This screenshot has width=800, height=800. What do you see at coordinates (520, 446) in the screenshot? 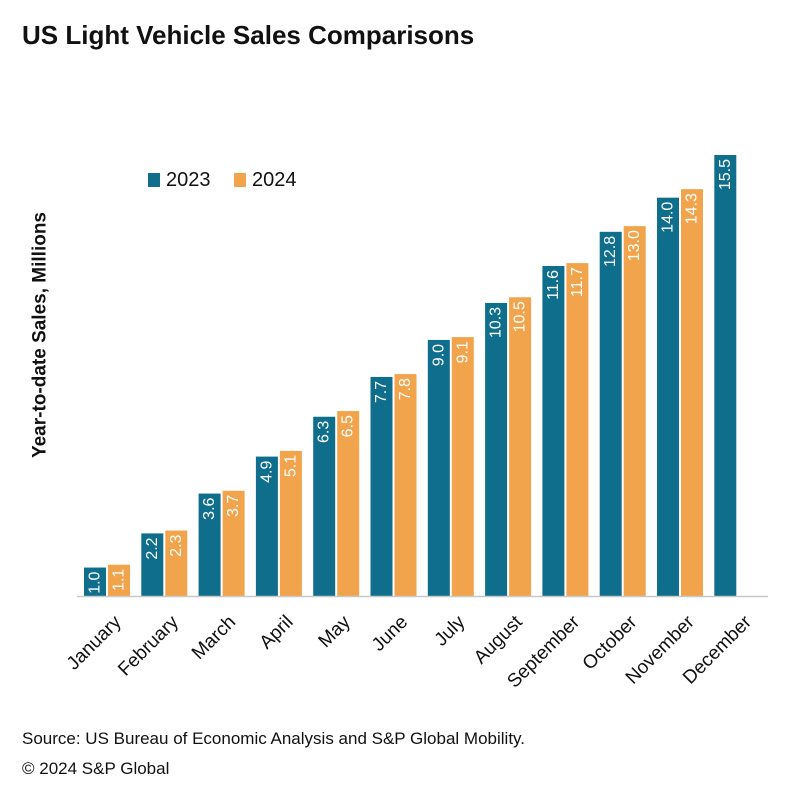
I see `bar-2024-august` at bounding box center [520, 446].